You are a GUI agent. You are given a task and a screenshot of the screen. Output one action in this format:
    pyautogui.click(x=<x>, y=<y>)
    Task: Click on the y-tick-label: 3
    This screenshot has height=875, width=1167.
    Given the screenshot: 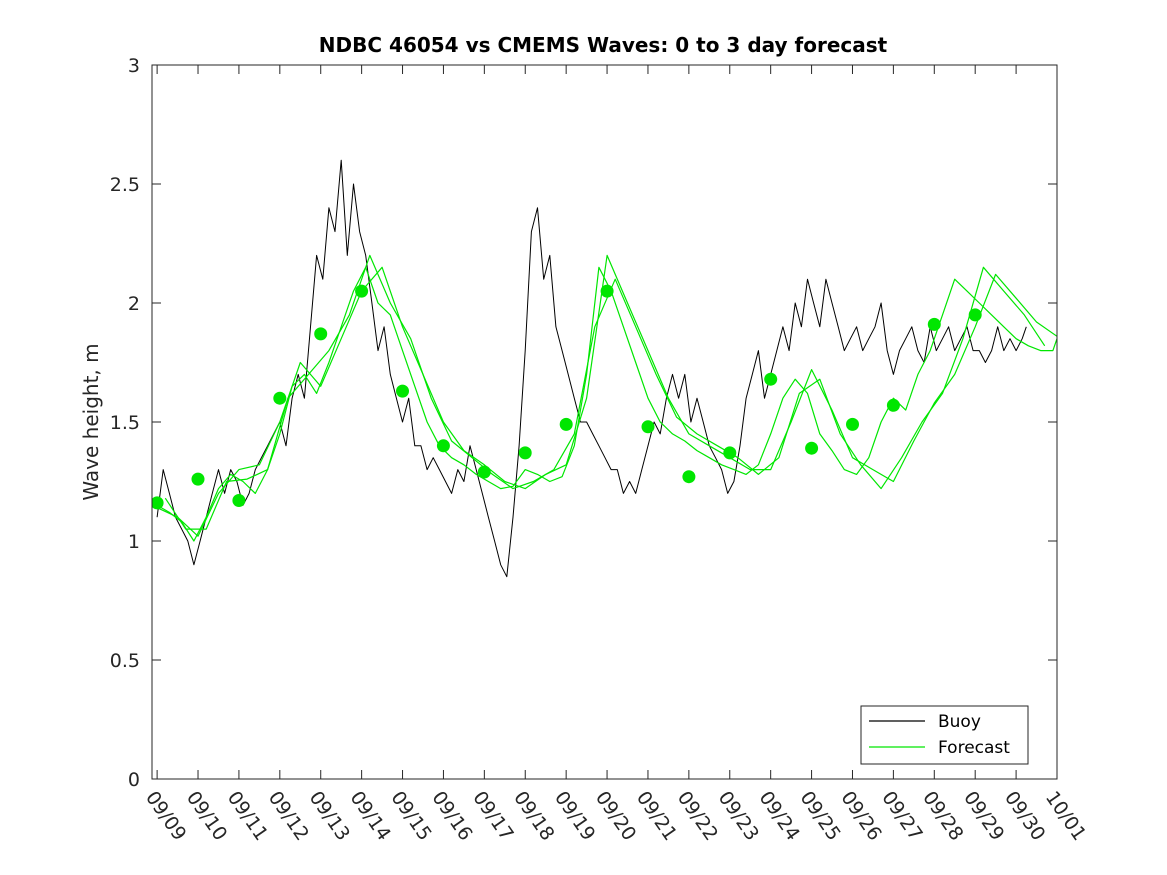 What is the action you would take?
    pyautogui.click(x=134, y=66)
    